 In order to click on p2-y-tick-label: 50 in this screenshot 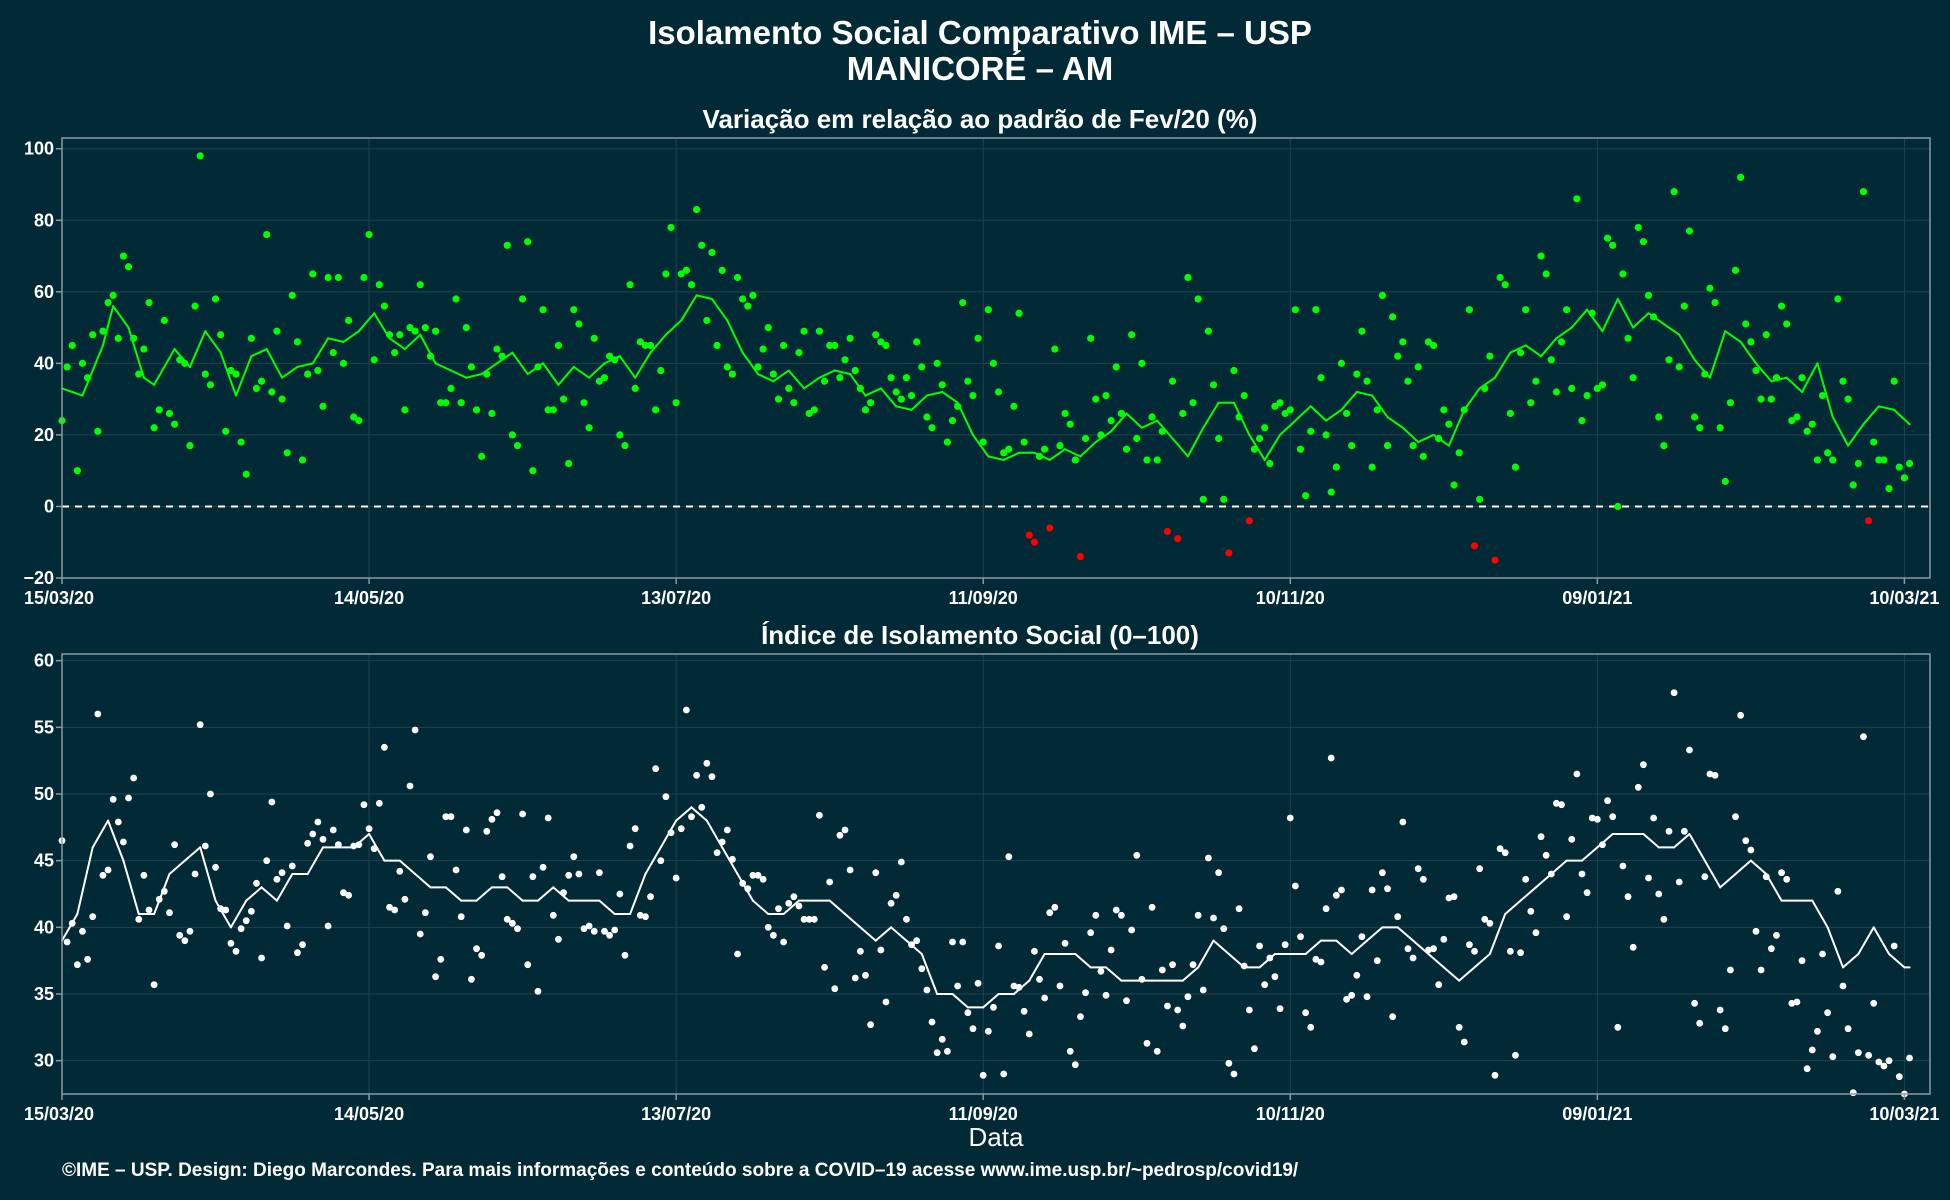, I will do `click(44, 794)`.